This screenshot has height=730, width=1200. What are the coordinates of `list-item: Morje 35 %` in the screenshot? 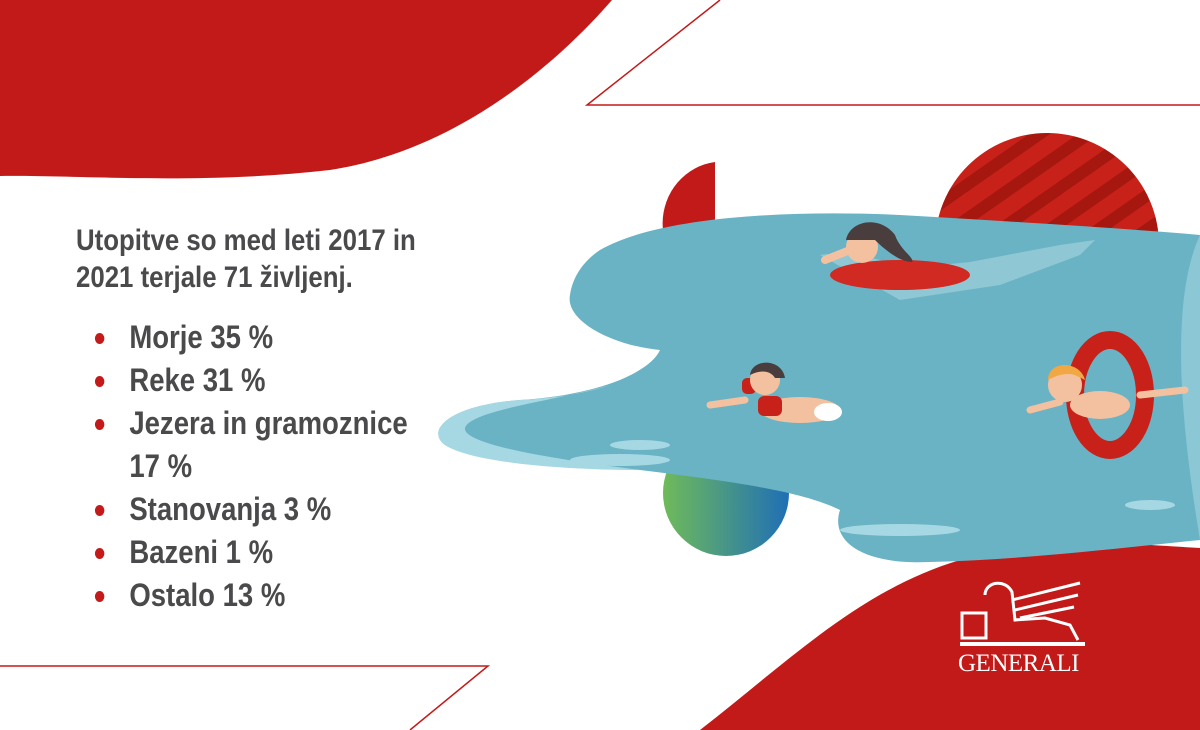 It's located at (257, 337).